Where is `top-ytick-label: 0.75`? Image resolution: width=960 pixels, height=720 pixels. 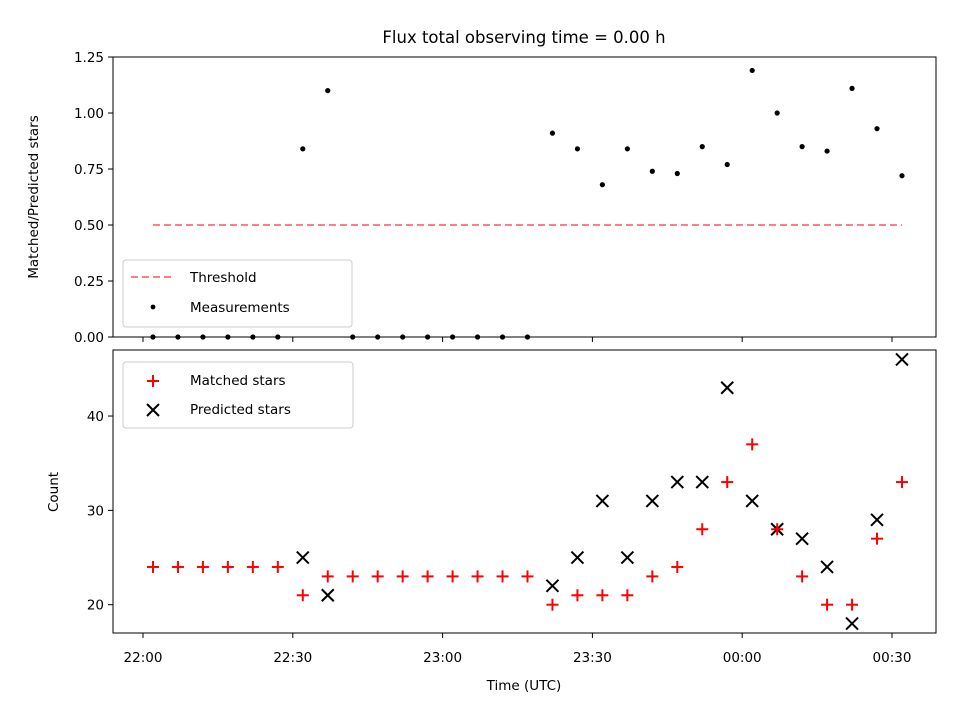 top-ytick-label: 0.75 is located at coordinates (89, 170).